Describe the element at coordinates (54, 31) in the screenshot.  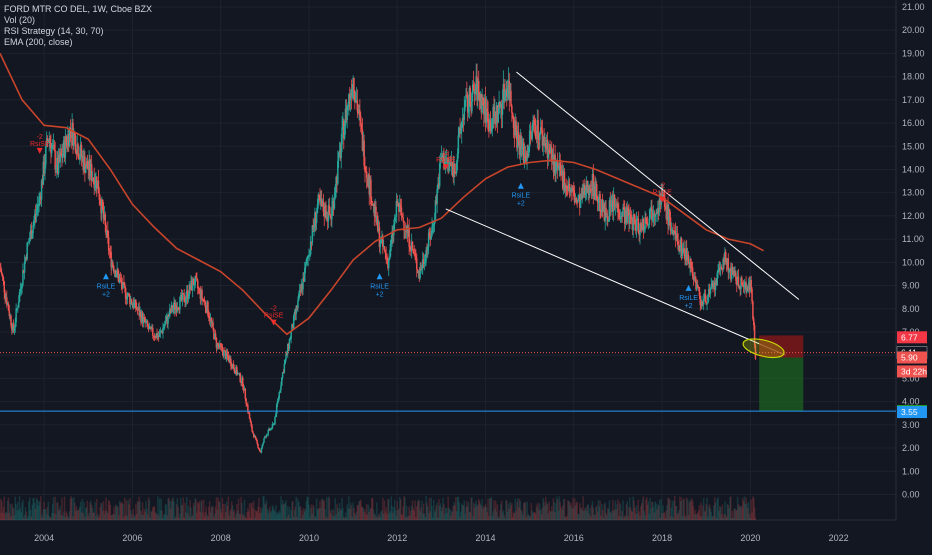
I see `legend-strategy: RSI Strategy (14, 30, 70)` at that location.